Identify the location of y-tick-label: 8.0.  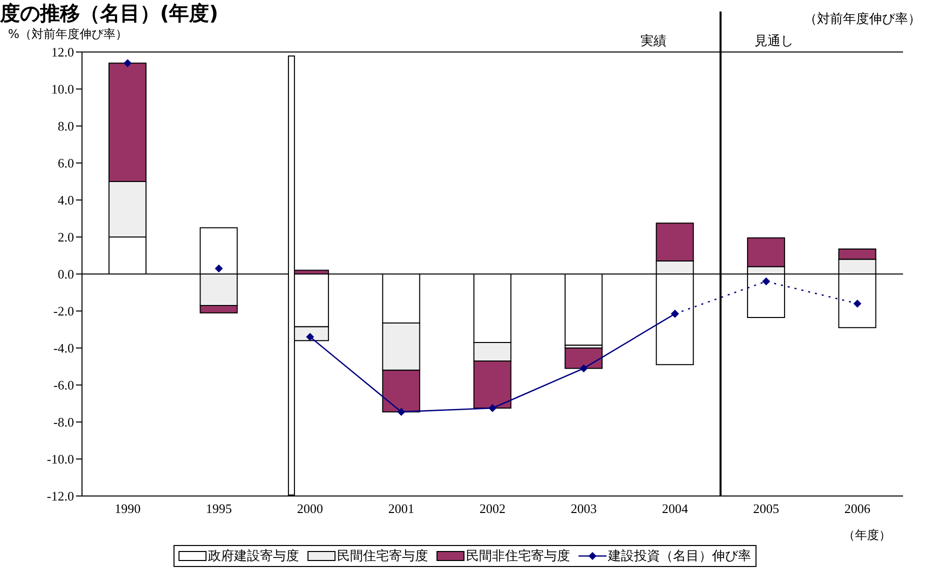
(66, 126).